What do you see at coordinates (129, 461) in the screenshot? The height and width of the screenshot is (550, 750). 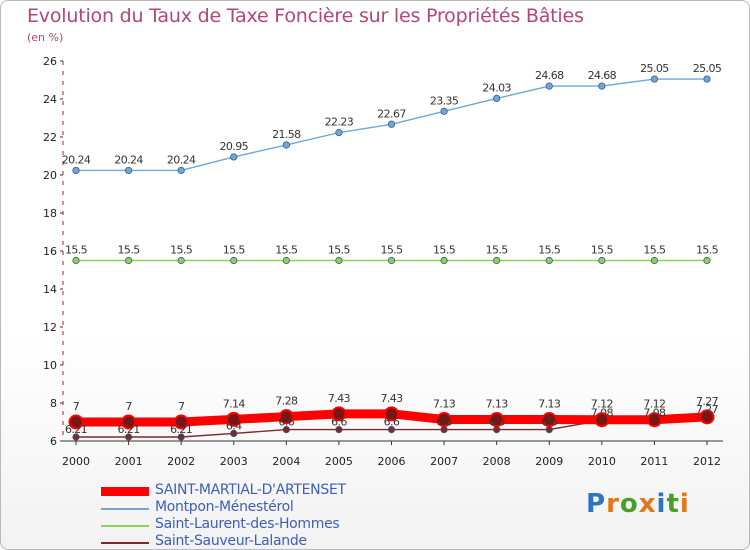 I see `x-tick-label: 2001` at bounding box center [129, 461].